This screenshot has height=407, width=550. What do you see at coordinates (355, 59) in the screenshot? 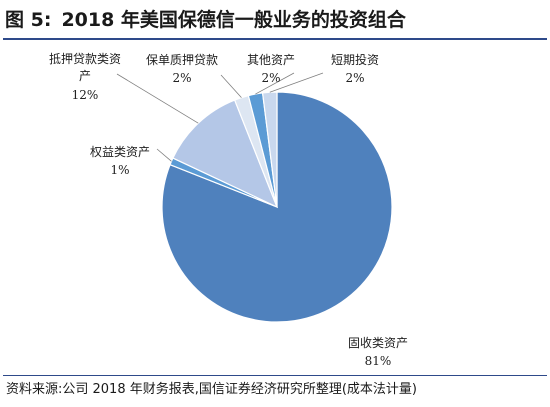
I see `slice-label: 短期投资` at bounding box center [355, 59].